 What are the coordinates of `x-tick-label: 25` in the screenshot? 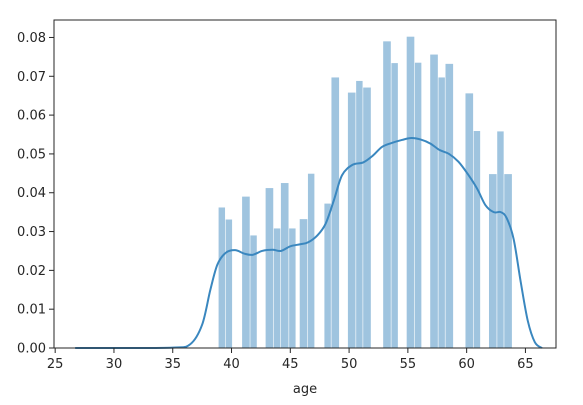 It's located at (55, 364).